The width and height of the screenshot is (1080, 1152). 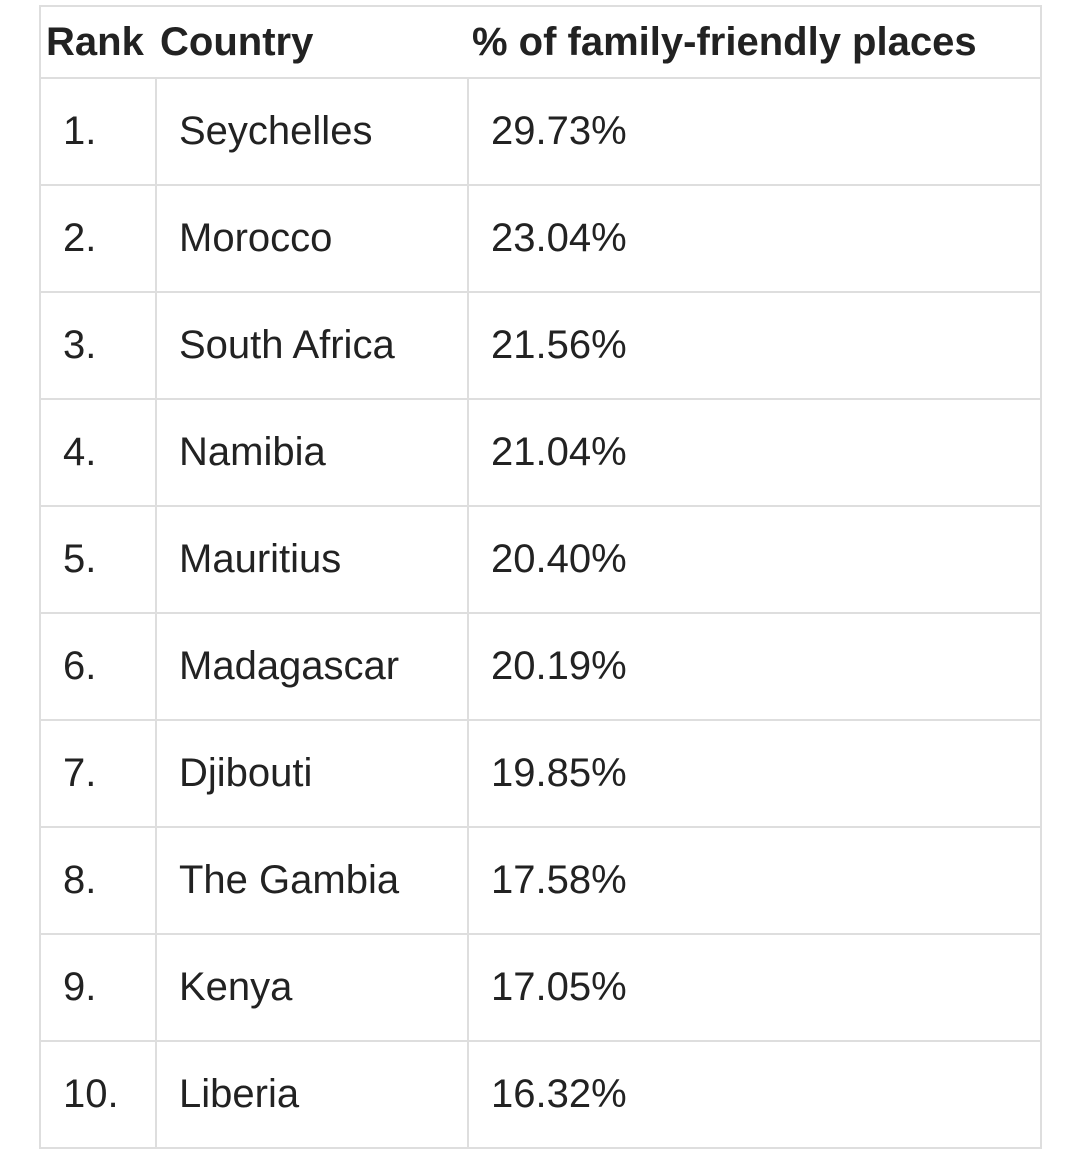 I want to click on rank-cell: 6., so click(x=98, y=666).